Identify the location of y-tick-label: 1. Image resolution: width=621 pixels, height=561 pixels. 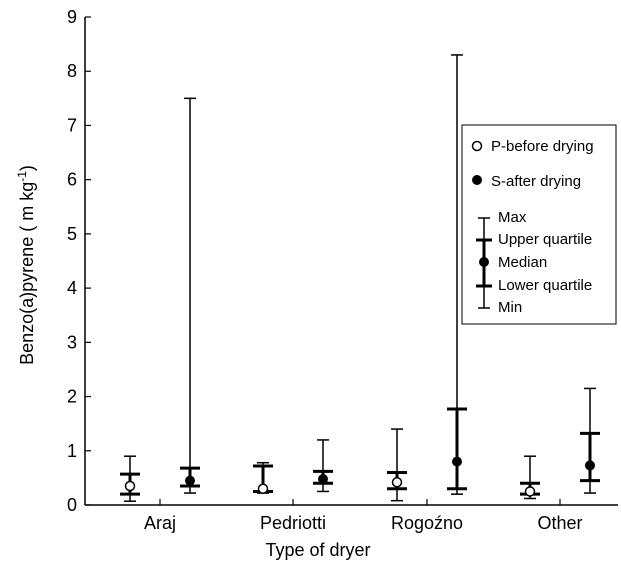
(72, 451).